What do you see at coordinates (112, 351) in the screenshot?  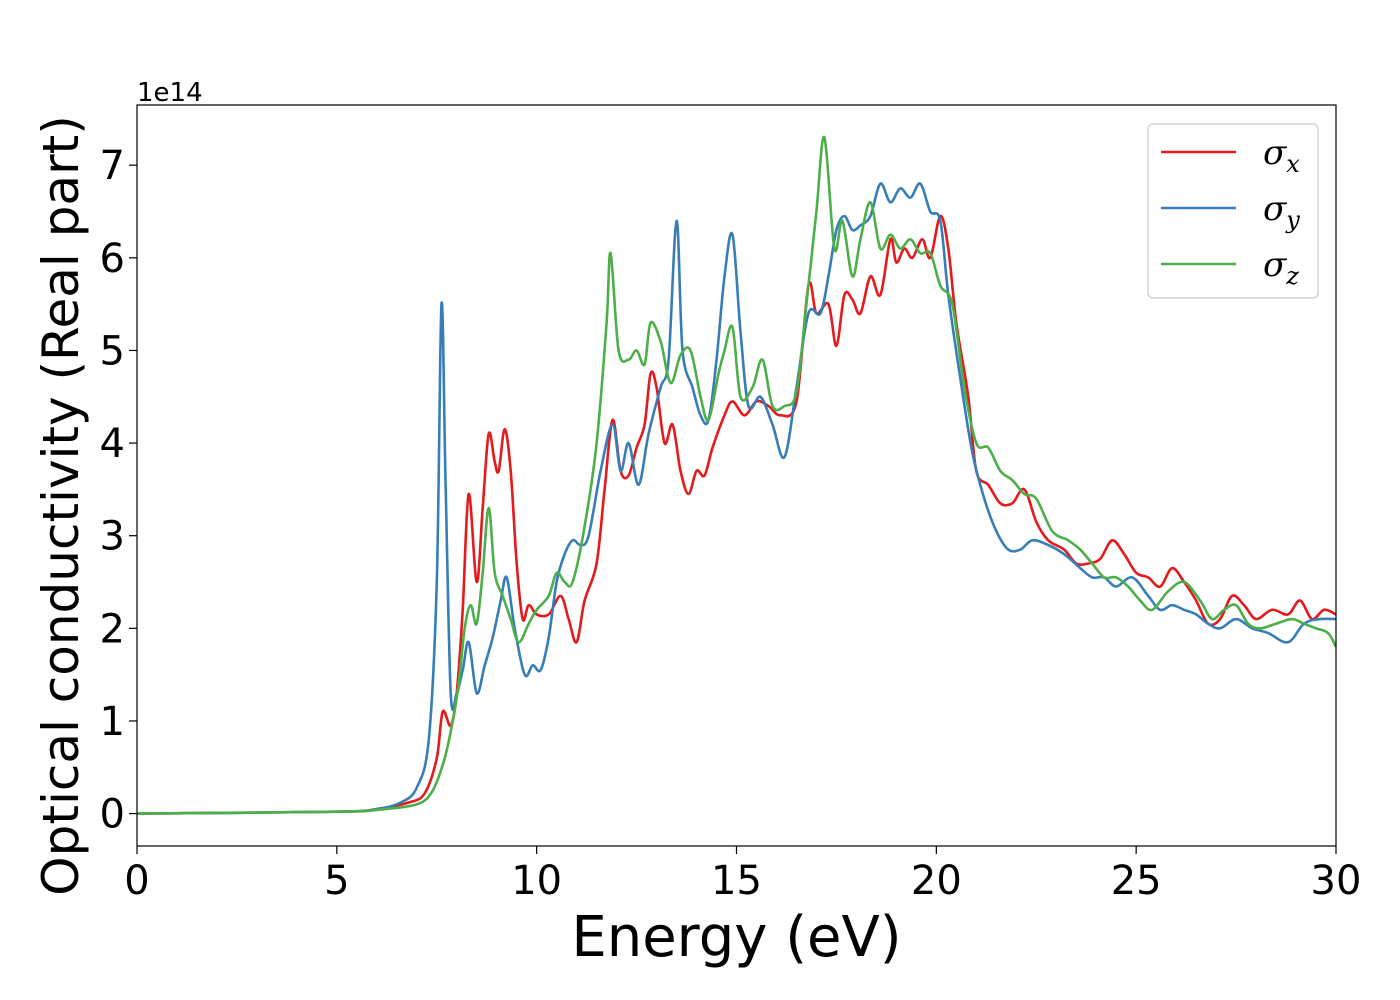 I see `y-tick-label: 5` at bounding box center [112, 351].